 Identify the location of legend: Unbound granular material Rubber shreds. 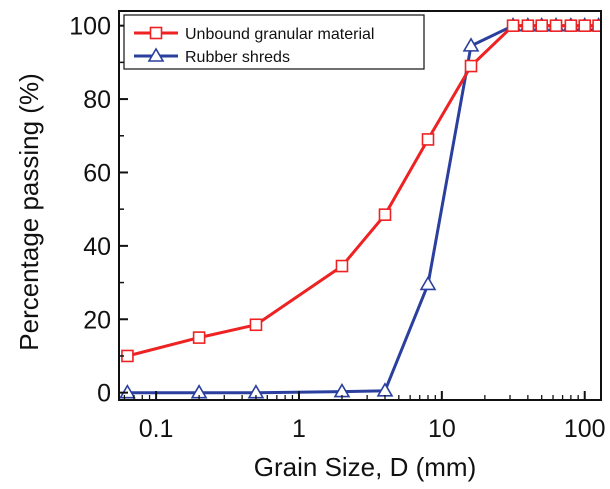
(274, 42).